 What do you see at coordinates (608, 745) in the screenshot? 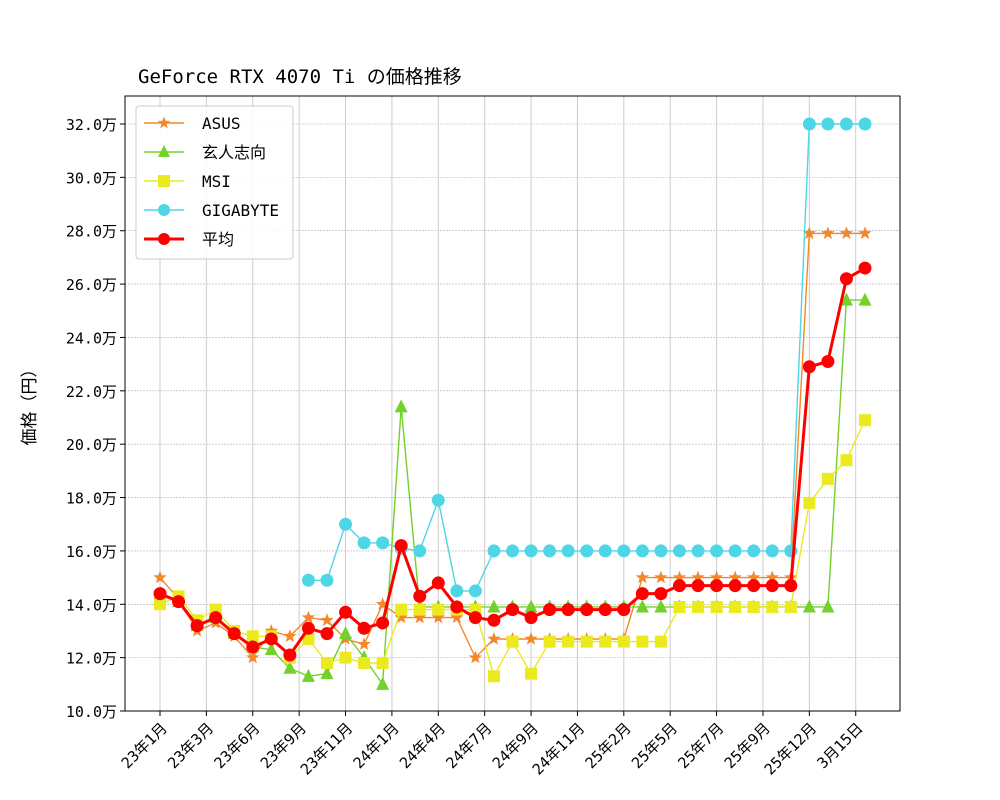
I see `x-tick-label: 25年2月` at bounding box center [608, 745].